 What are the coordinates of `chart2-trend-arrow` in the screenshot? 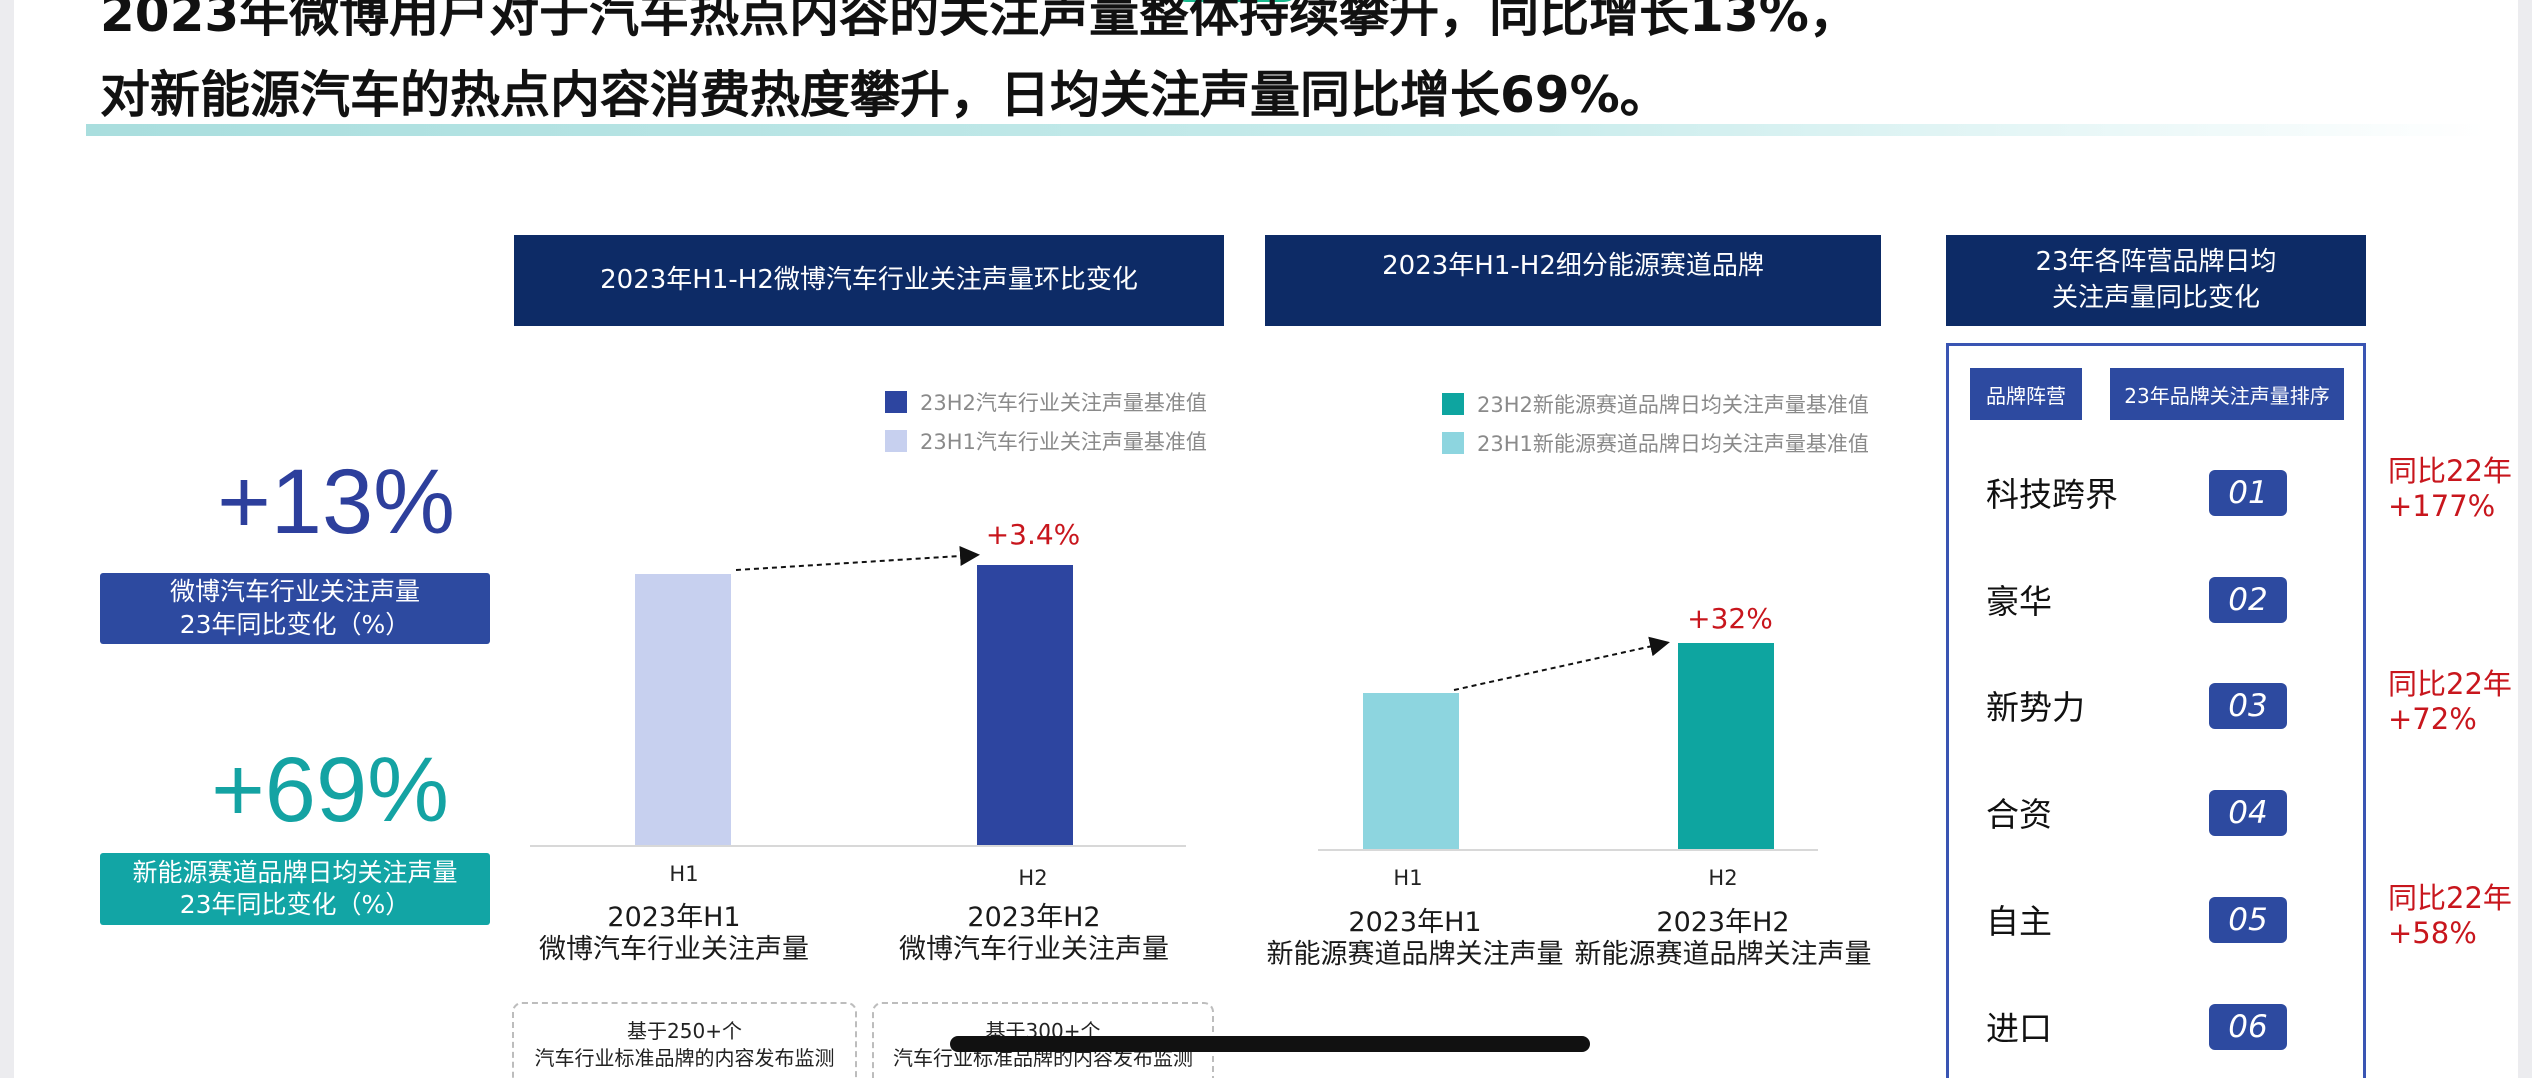 It's located at (1561, 663).